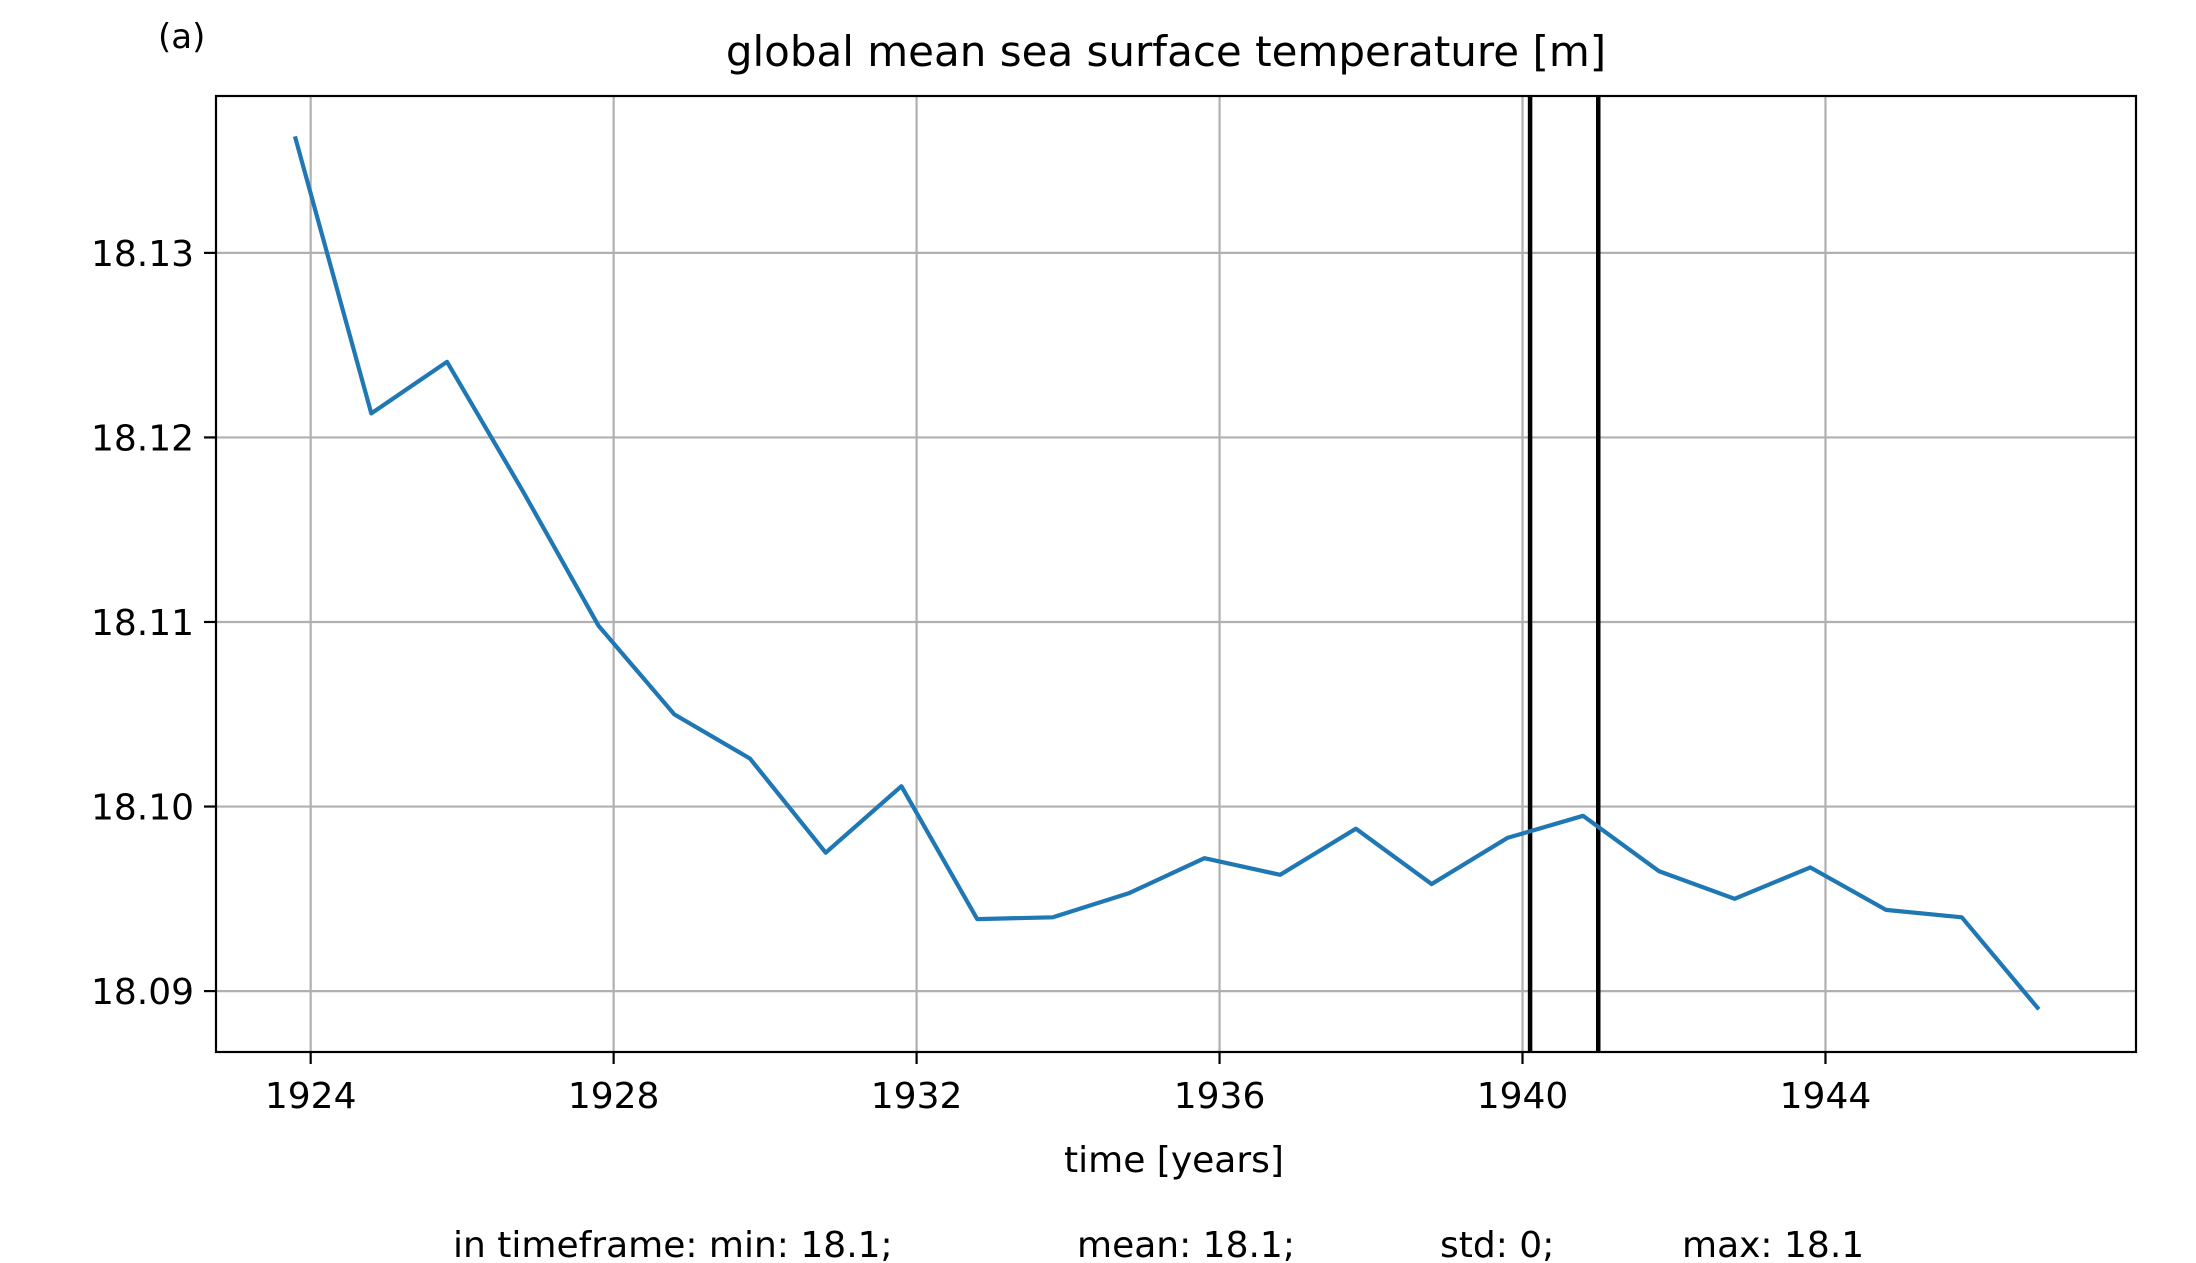  Describe the element at coordinates (311, 1096) in the screenshot. I see `x-tick-label: 1924` at that location.